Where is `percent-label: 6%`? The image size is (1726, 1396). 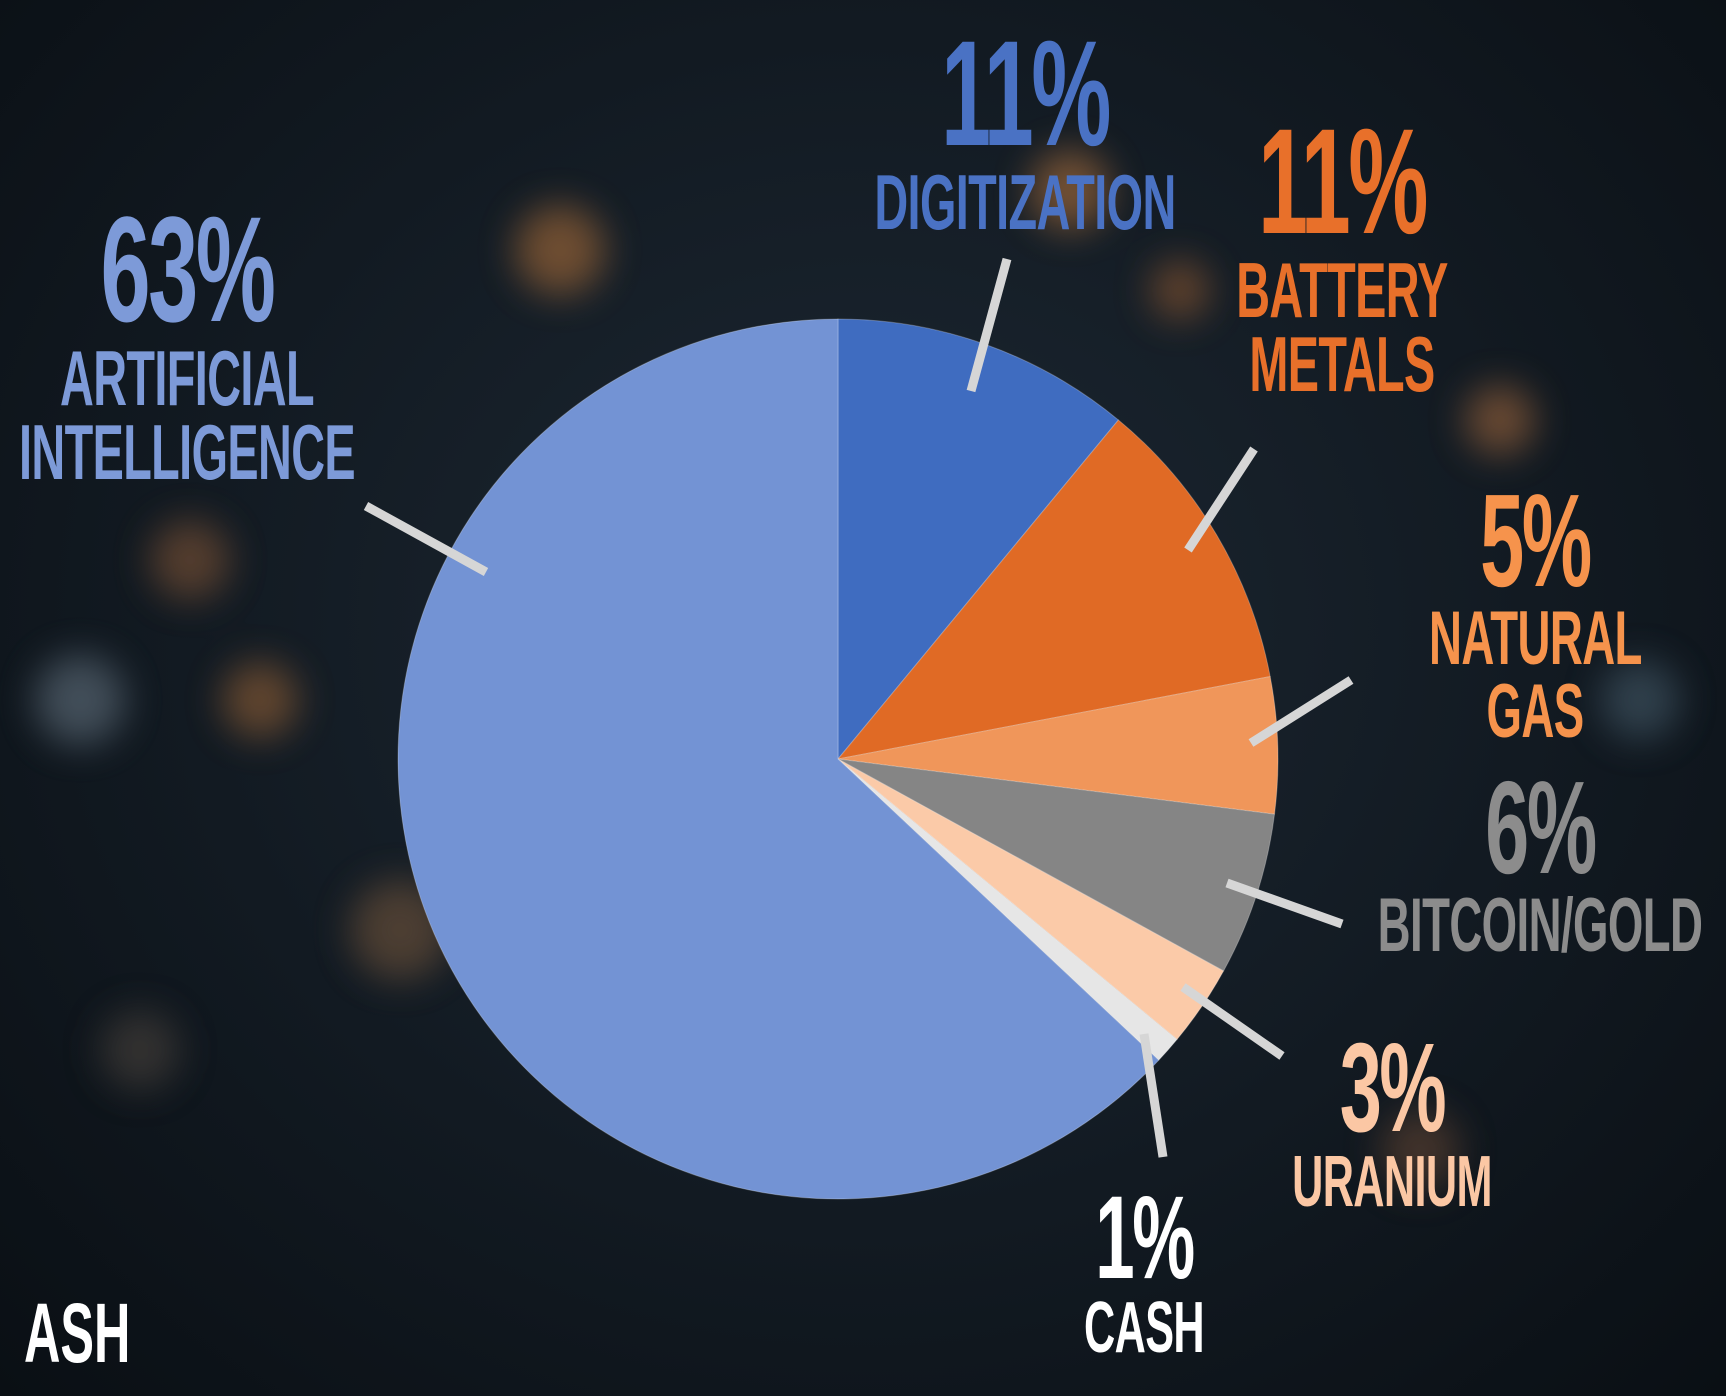
percent-label: 6% is located at coordinates (1541, 827).